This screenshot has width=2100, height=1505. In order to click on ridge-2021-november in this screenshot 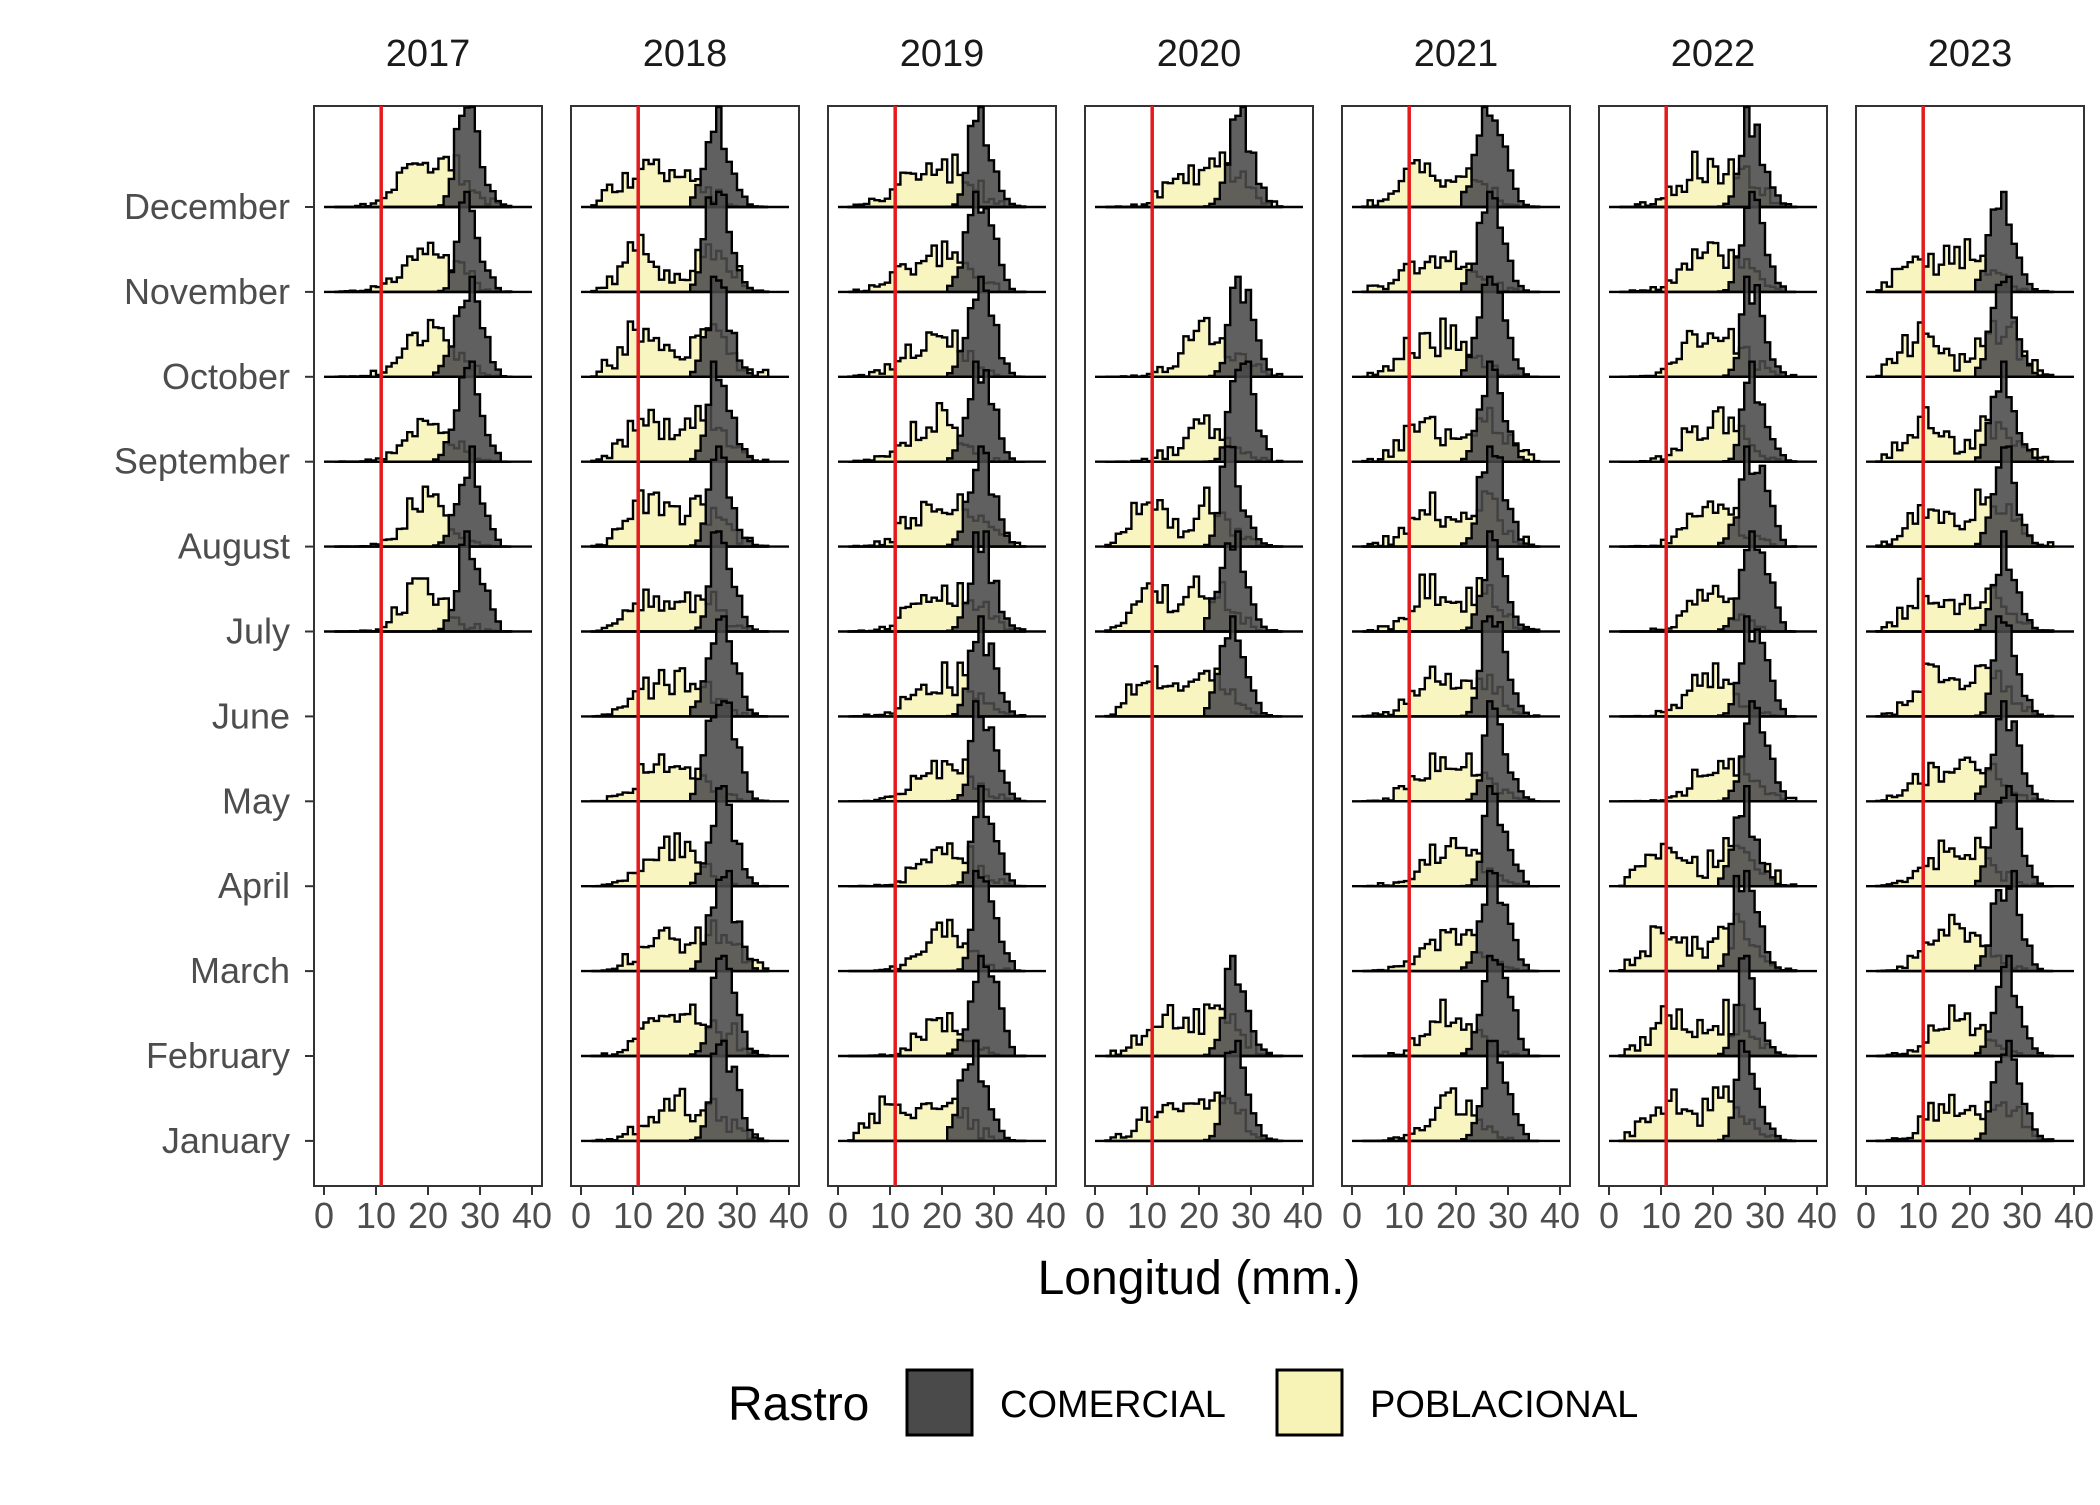, I will do `click(1456, 242)`.